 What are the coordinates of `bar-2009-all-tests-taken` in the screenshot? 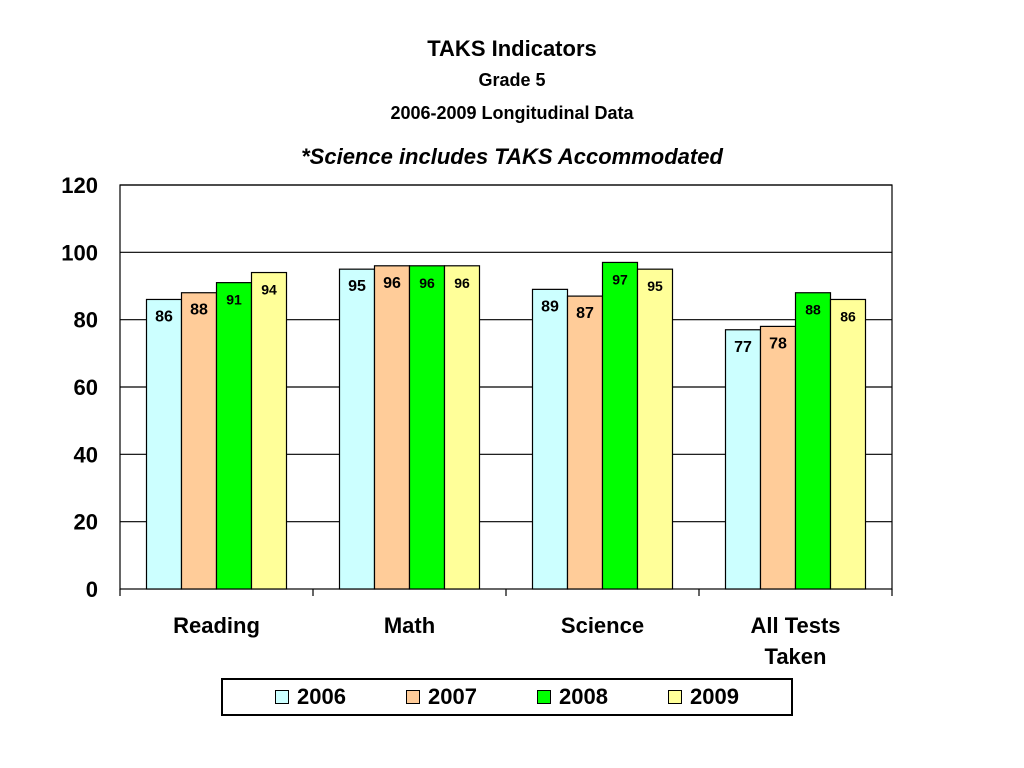 It's located at (848, 444).